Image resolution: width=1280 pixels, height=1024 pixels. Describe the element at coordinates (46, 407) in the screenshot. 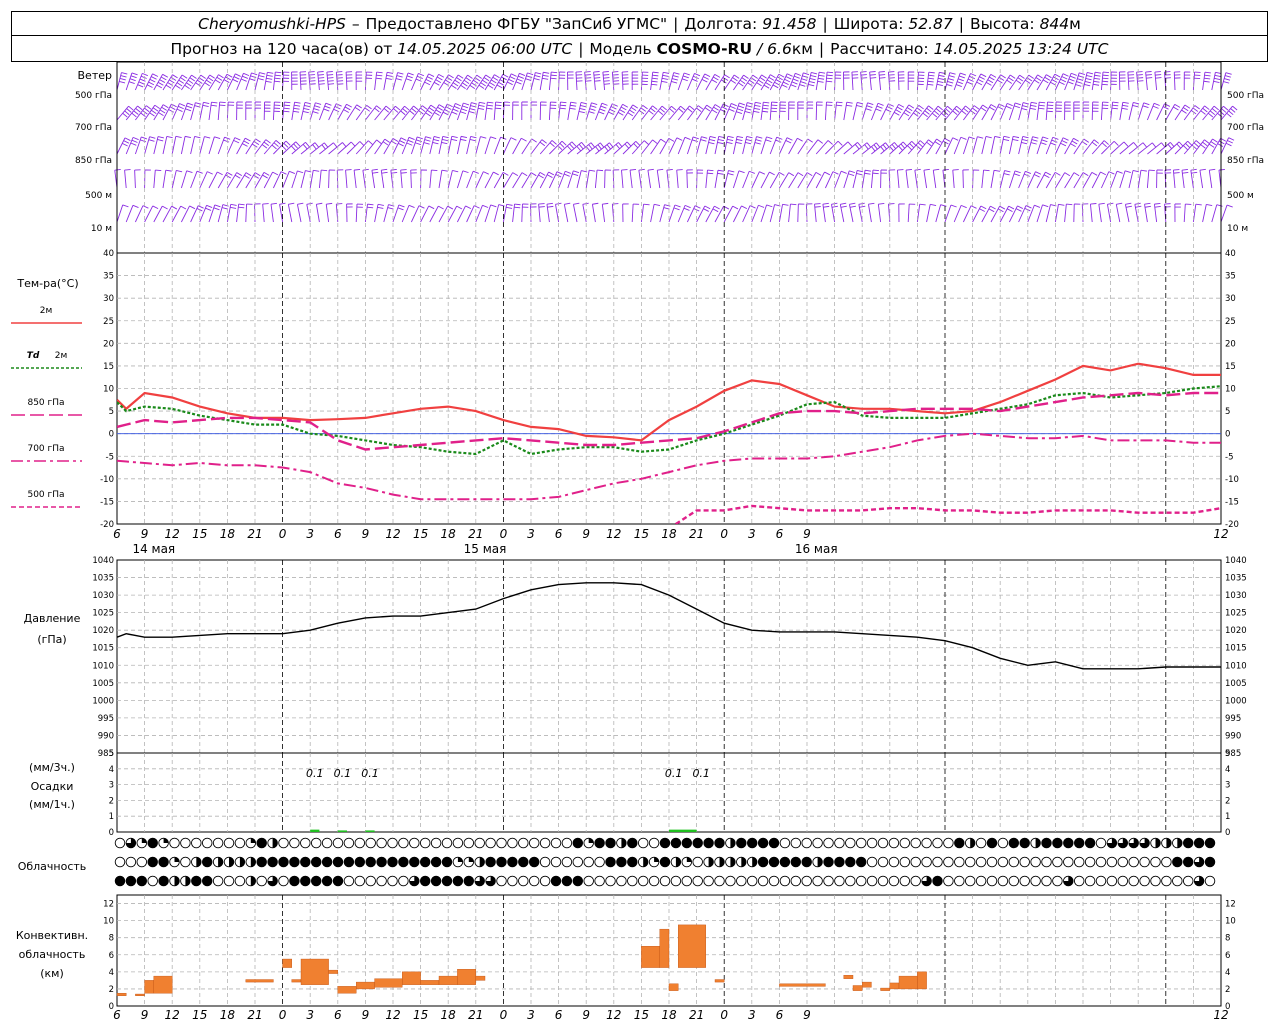

I see `temp-legend-items: 2м Td 2м 850 гПа 700 гПа 500 гПа` at that location.